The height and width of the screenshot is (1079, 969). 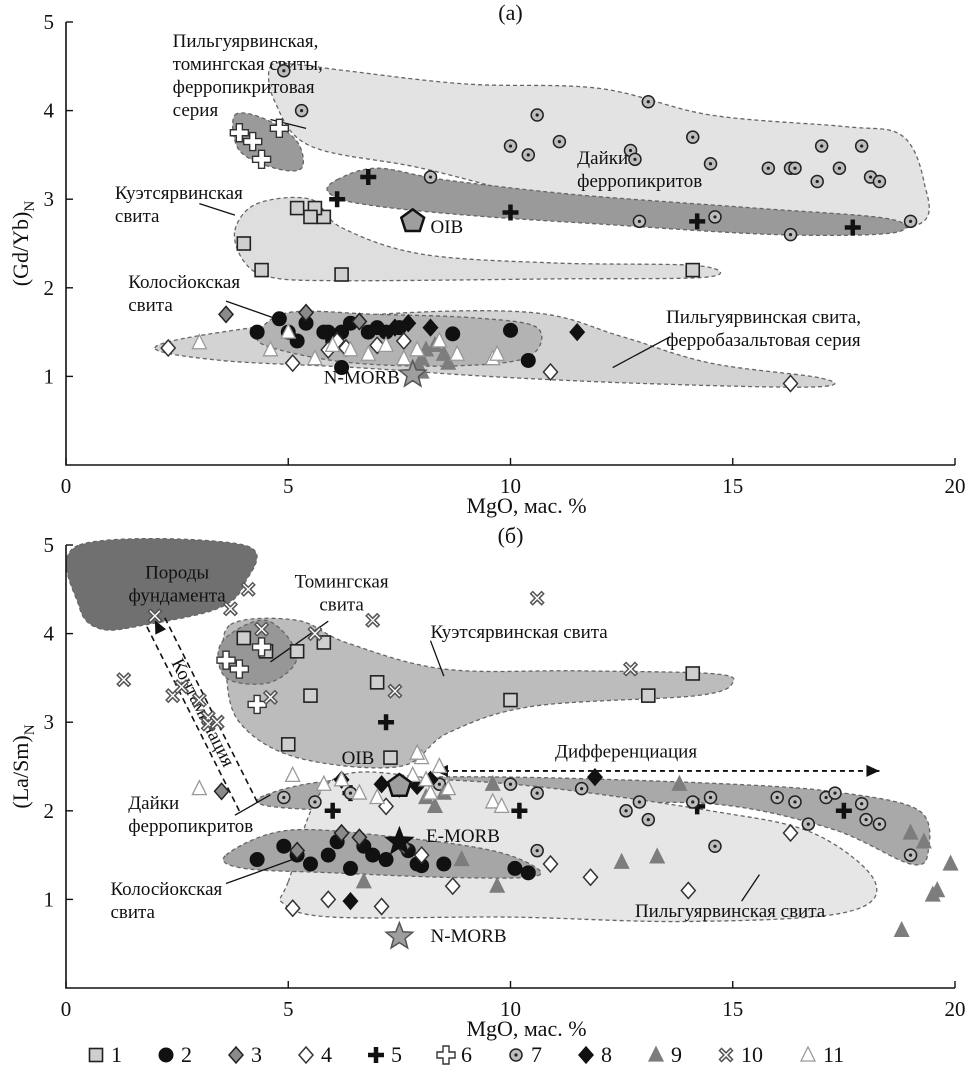 What do you see at coordinates (399, 840) in the screenshot?
I see `series-b-E-MORB` at bounding box center [399, 840].